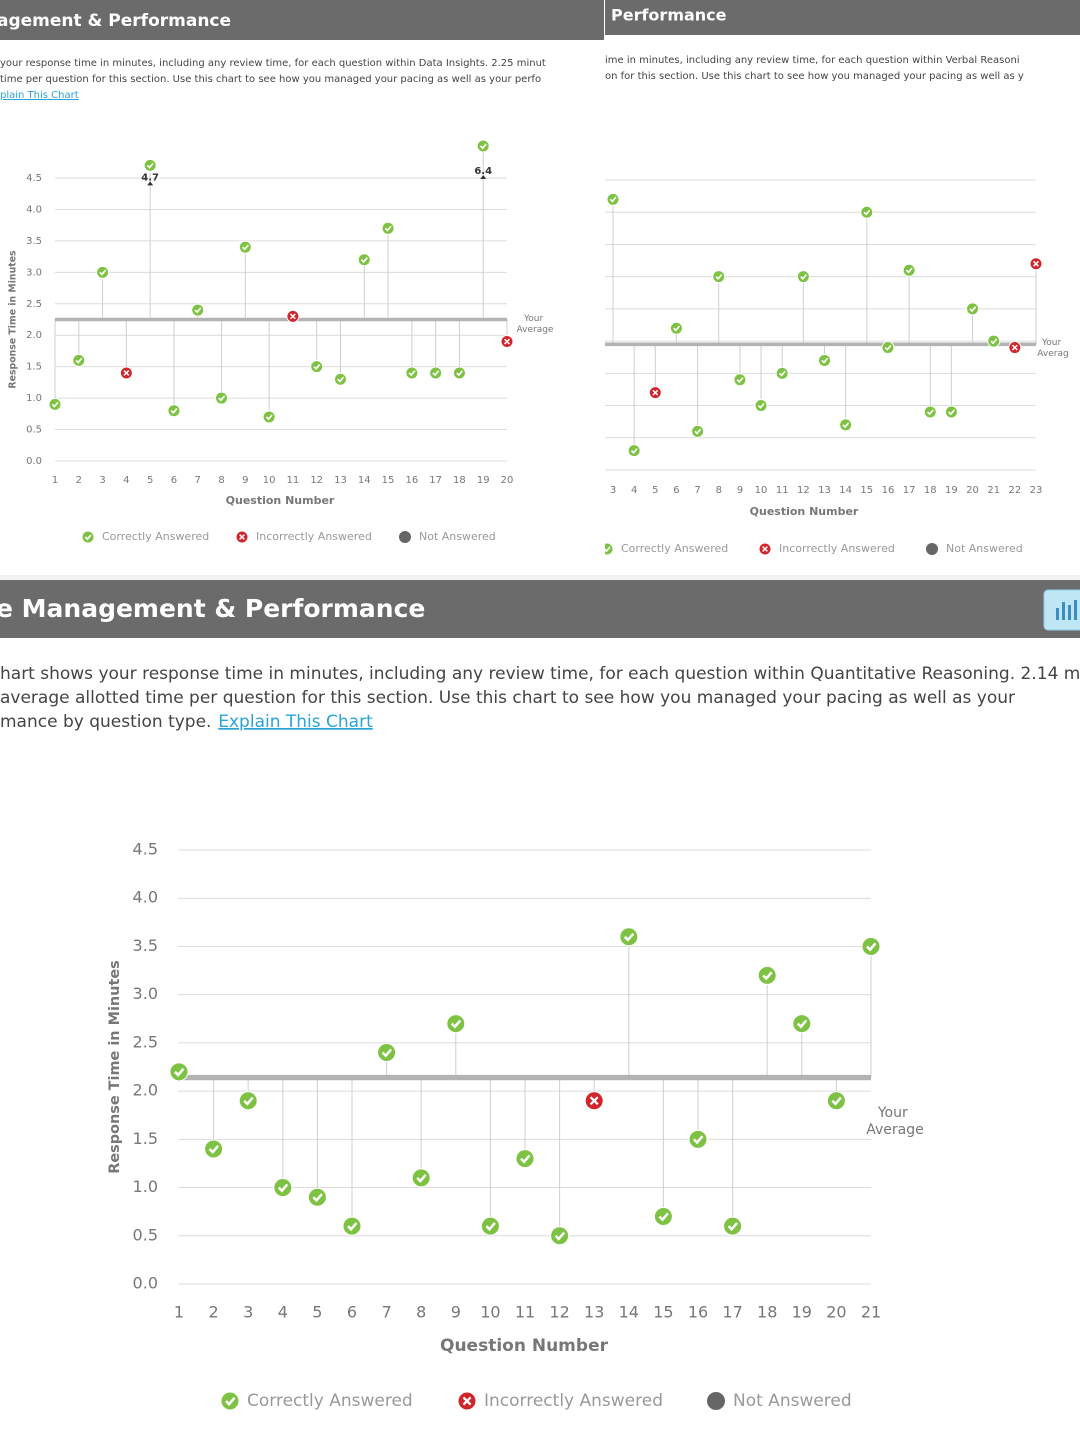  Describe the element at coordinates (930, 490) in the screenshot. I see `x-tick-label: 18` at that location.